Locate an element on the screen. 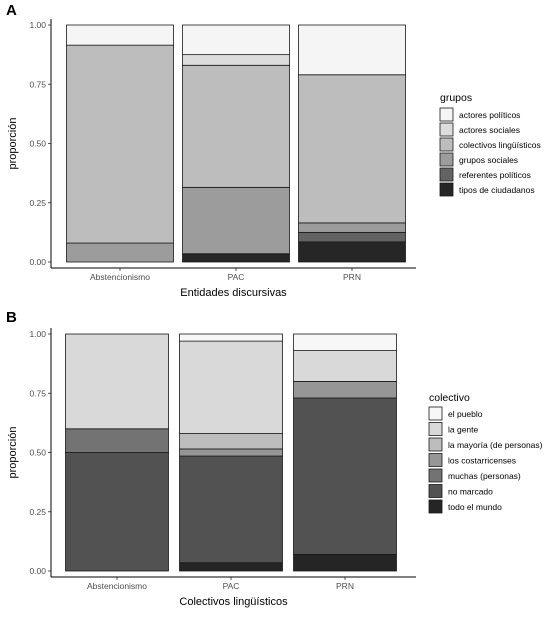  legend-title: colectivo is located at coordinates (449, 398).